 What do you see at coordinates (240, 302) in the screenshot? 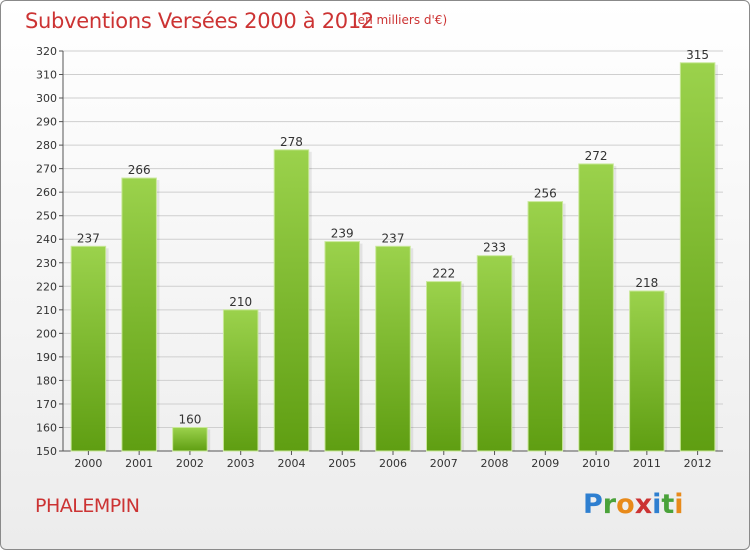
I see `data-label: 210` at bounding box center [240, 302].